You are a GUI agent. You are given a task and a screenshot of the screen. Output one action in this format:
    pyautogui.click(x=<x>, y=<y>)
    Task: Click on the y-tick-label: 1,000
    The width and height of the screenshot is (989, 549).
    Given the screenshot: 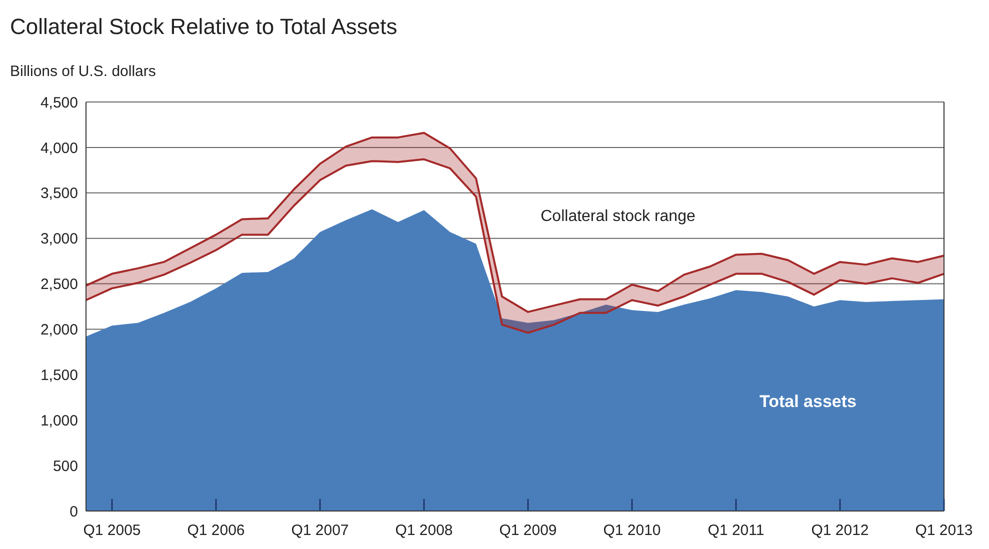 What is the action you would take?
    pyautogui.click(x=59, y=421)
    